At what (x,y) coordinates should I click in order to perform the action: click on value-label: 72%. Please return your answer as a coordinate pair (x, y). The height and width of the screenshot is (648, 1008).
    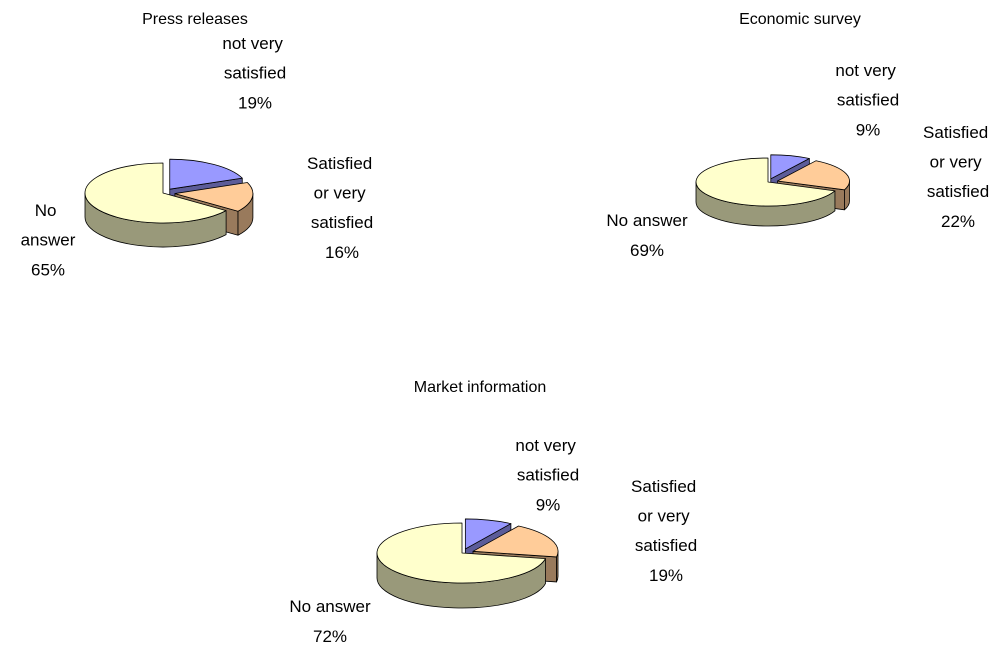
    Looking at the image, I should click on (330, 636).